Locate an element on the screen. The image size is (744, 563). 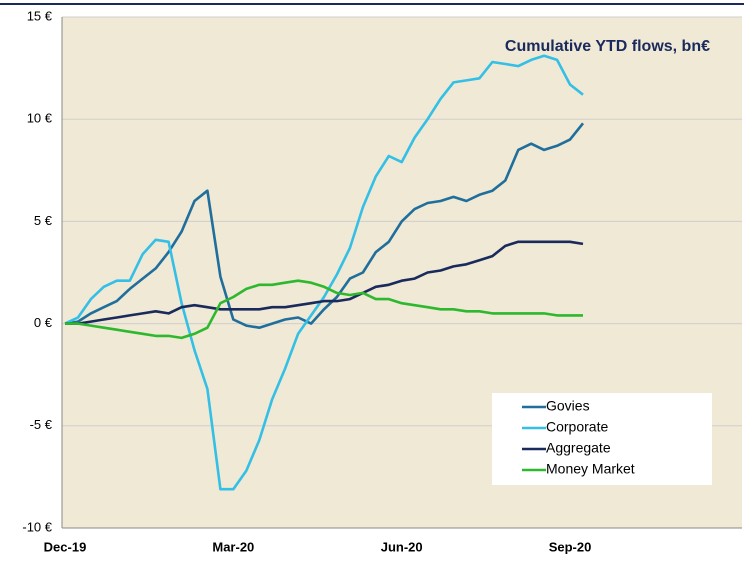
x-tick-label: Dec-19 is located at coordinates (65, 546).